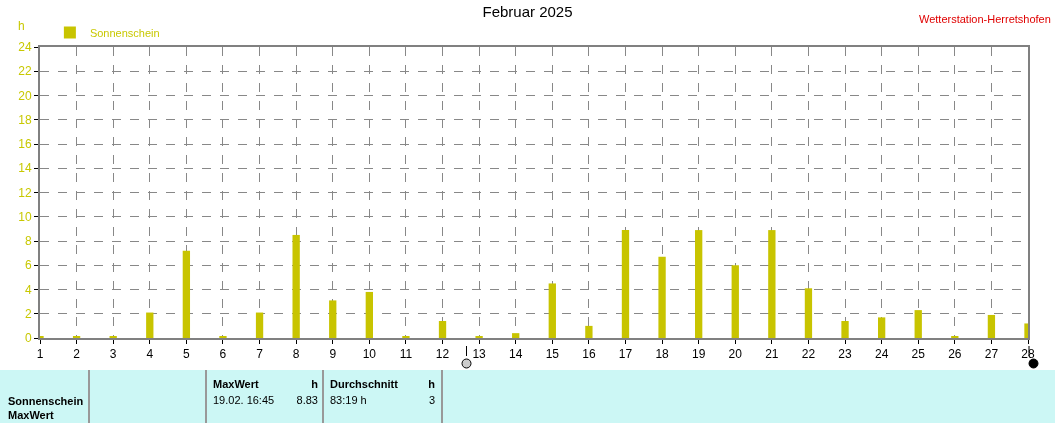  I want to click on x-tick-label: 27, so click(991, 354).